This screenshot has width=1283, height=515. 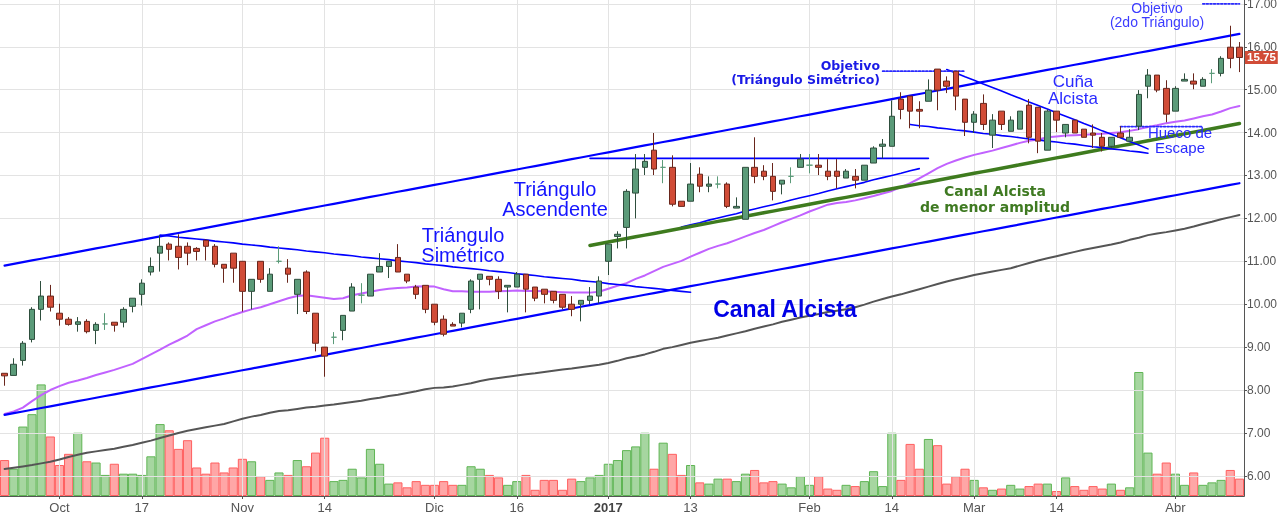 I want to click on annotation: Triángulo Simétrico, so click(x=463, y=245).